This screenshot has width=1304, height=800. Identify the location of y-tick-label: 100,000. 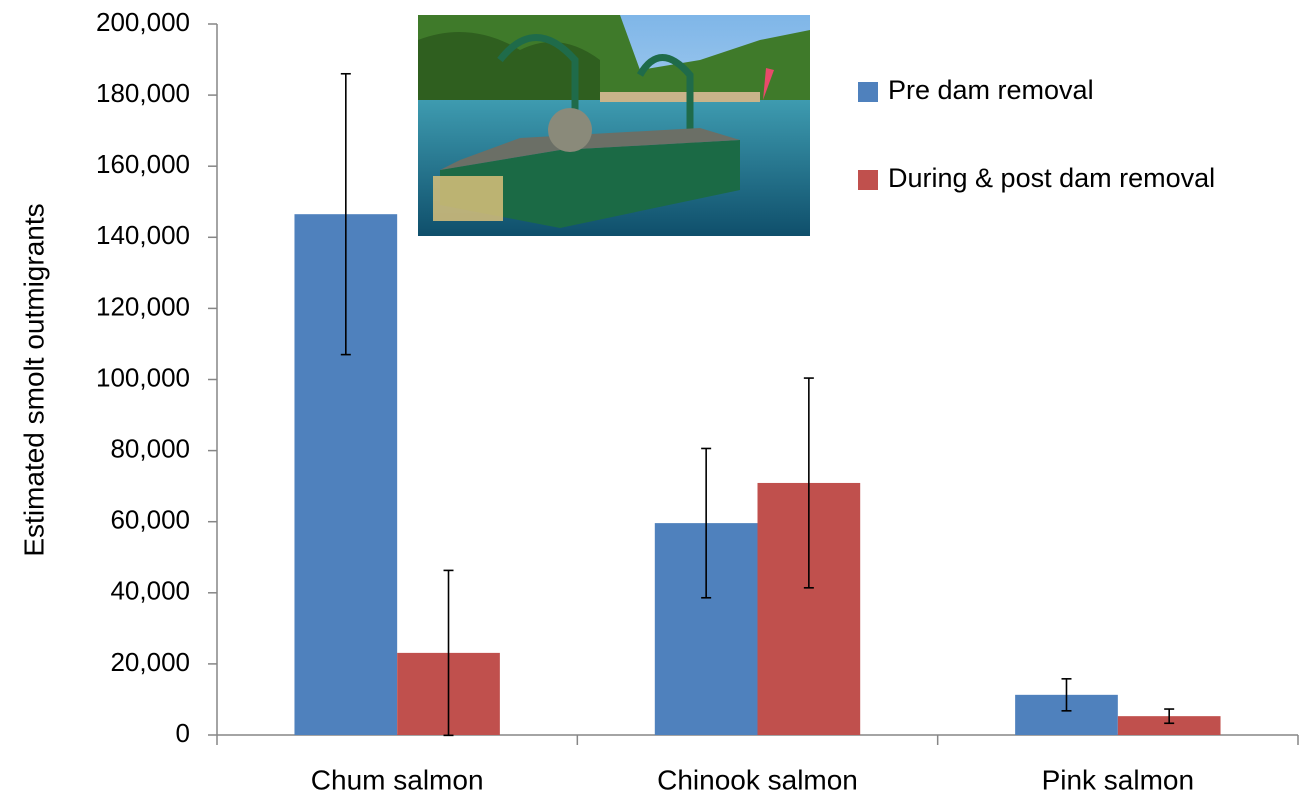
(143, 377).